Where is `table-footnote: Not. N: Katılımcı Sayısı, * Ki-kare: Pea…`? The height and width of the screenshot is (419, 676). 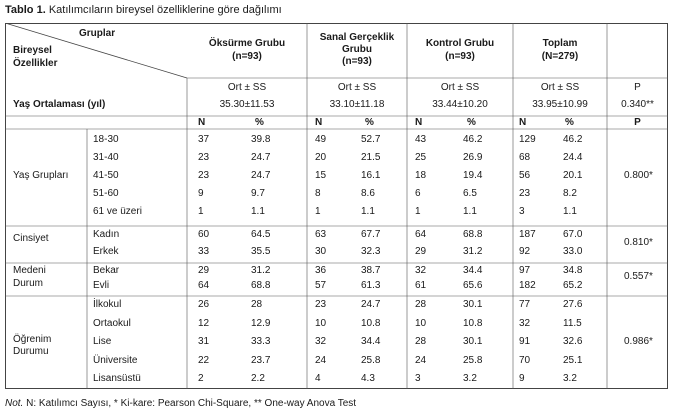 table-footnote: Not. N: Katılımcı Sayısı, * Ki-kare: Pea… is located at coordinates (180, 403).